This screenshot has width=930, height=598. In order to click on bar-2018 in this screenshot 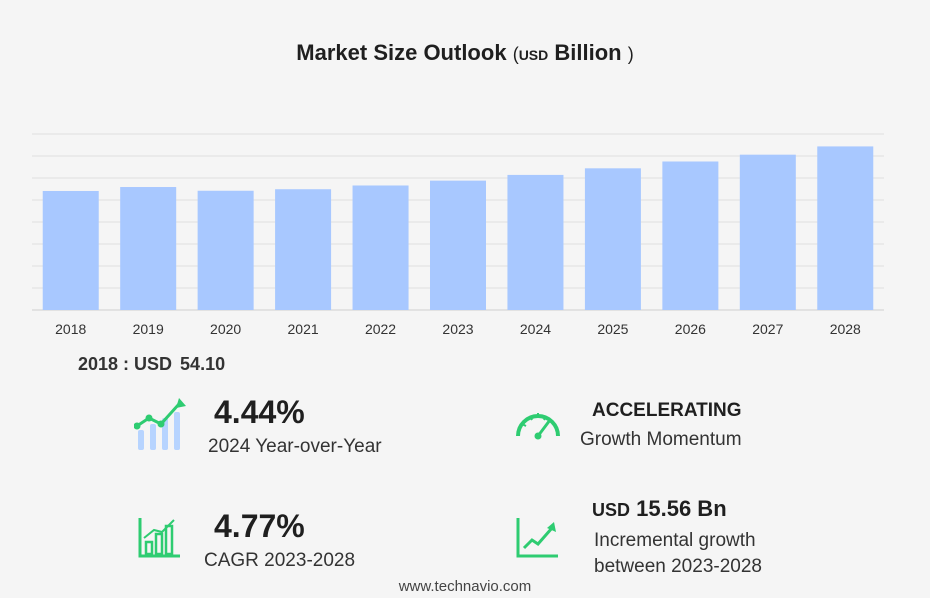, I will do `click(70, 250)`.